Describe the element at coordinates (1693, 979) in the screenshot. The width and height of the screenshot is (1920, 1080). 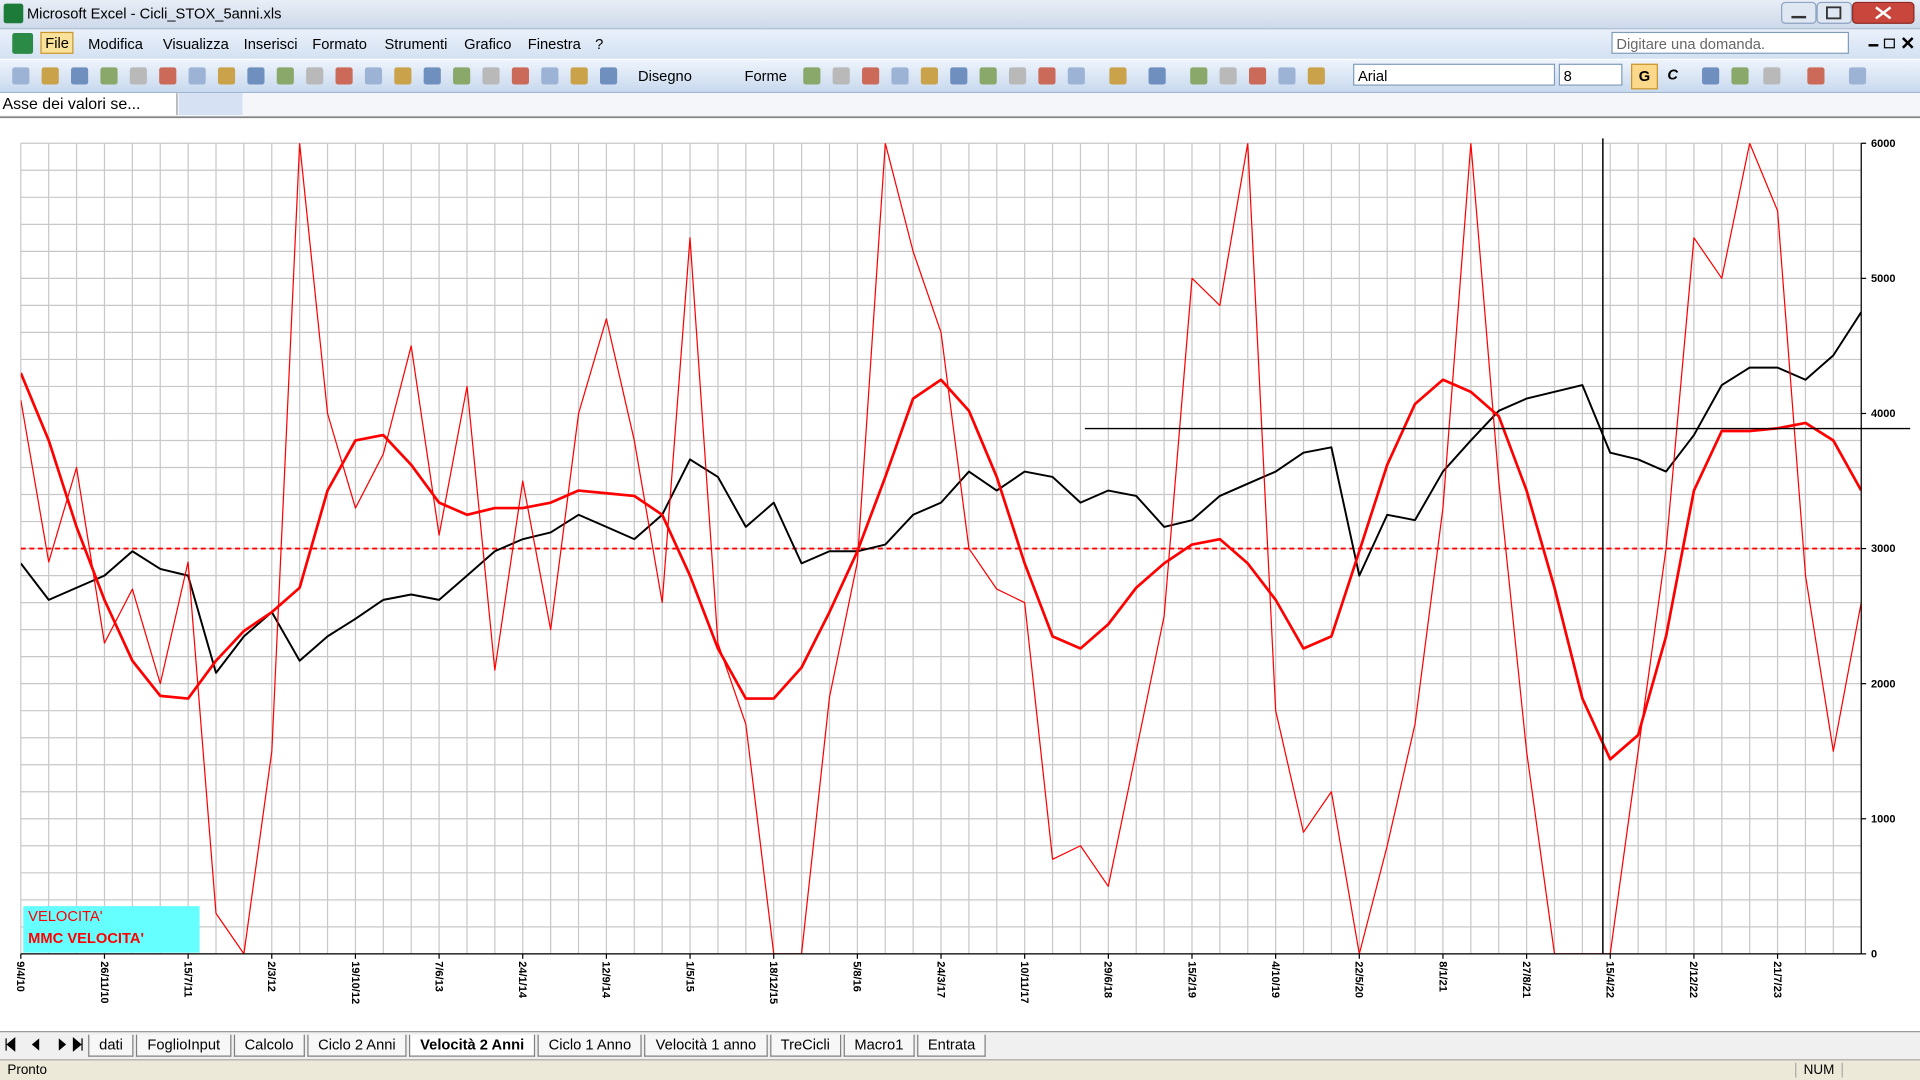
I see `x-tick-label: 2/12/22` at that location.